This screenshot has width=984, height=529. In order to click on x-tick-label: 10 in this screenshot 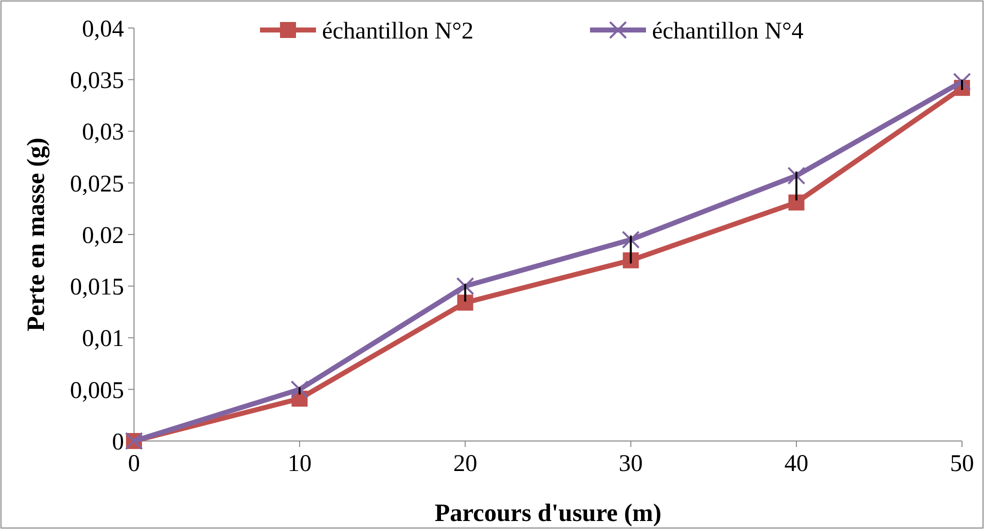, I will do `click(300, 464)`.